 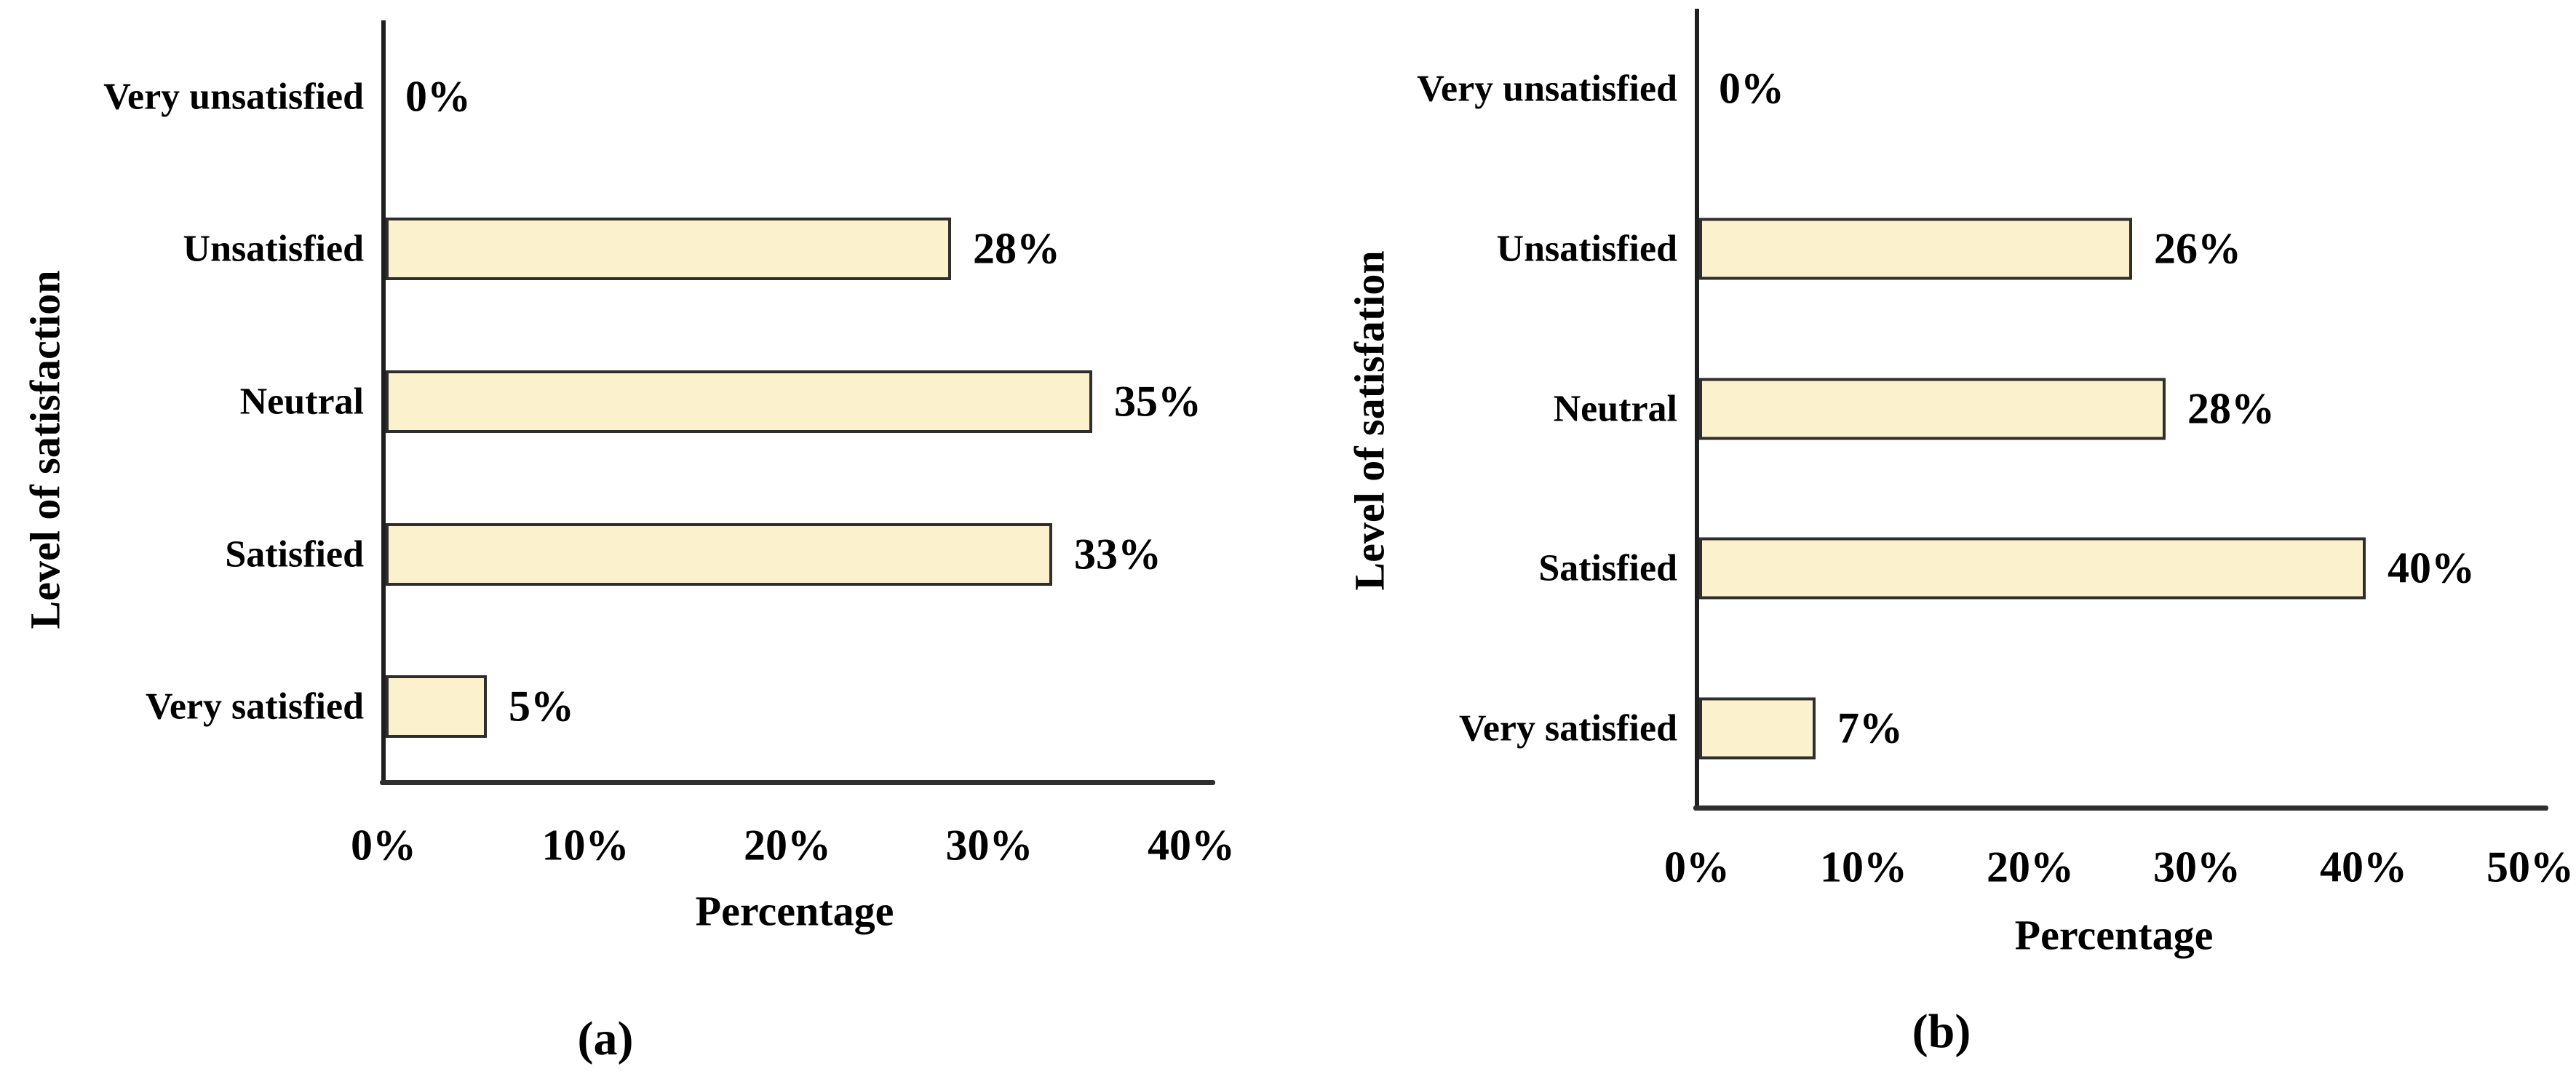 I want to click on chart-b-y-axis-line, so click(x=1697, y=410).